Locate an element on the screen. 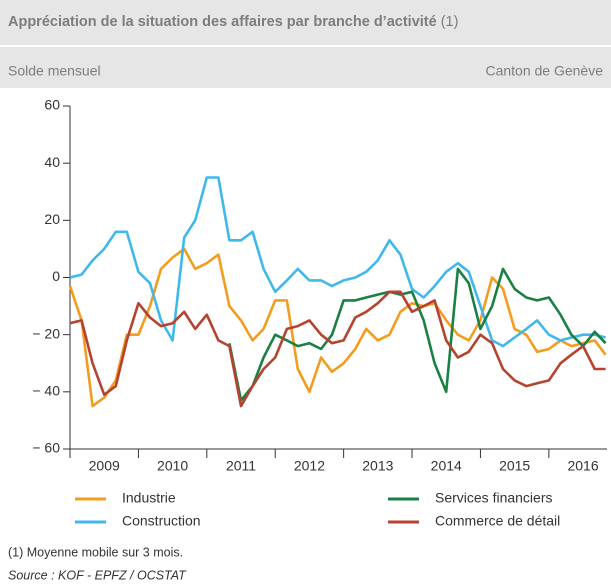  x-tick-label: 2015 is located at coordinates (514, 466).